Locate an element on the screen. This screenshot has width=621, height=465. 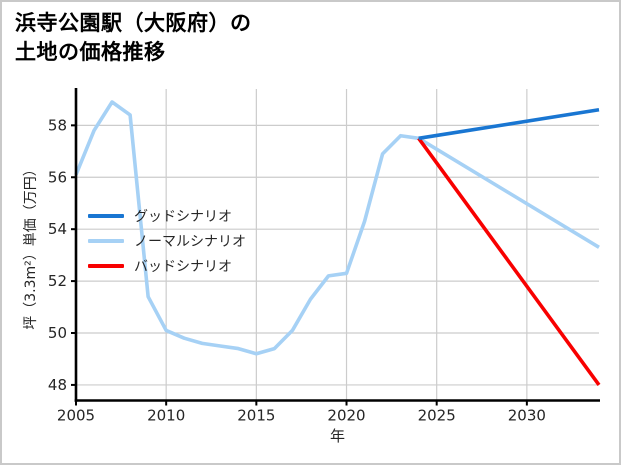
legend-label-good-scenario: グッドシナリオ is located at coordinates (183, 216).